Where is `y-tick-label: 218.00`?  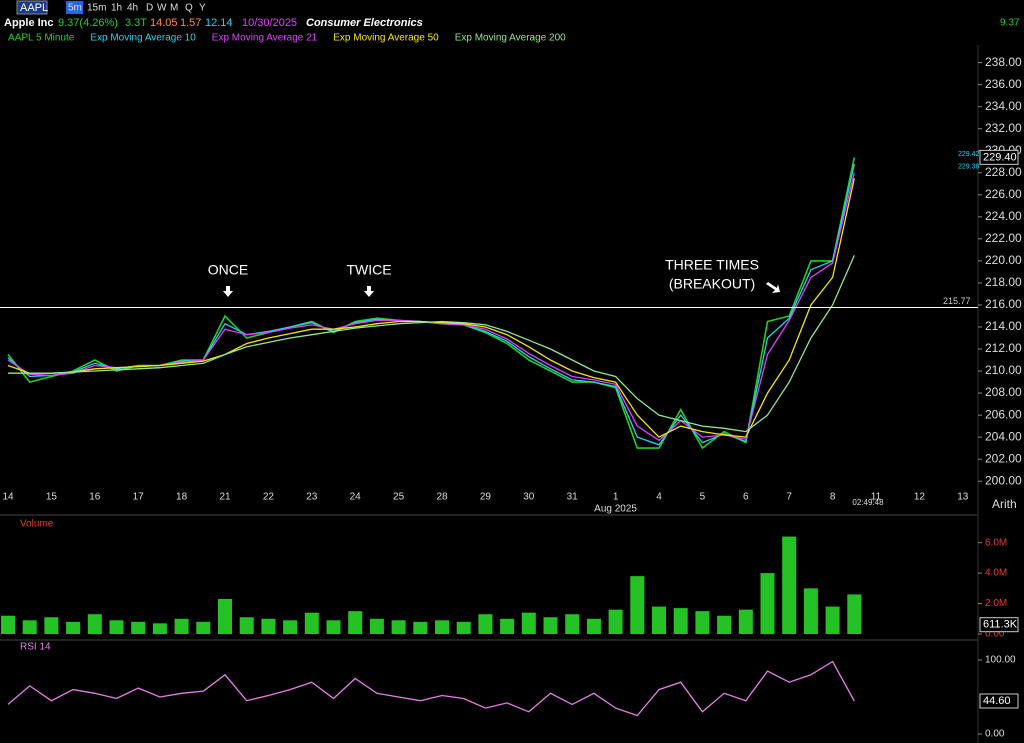 y-tick-label: 218.00 is located at coordinates (1003, 282).